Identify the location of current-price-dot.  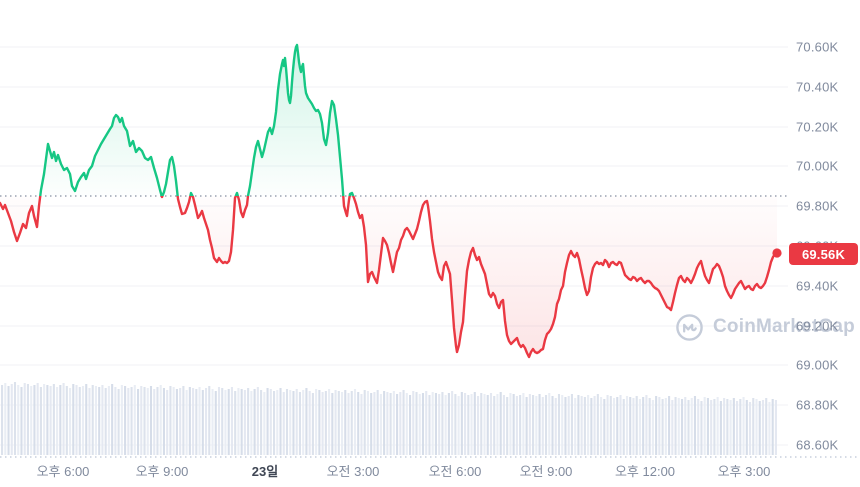
(777, 253).